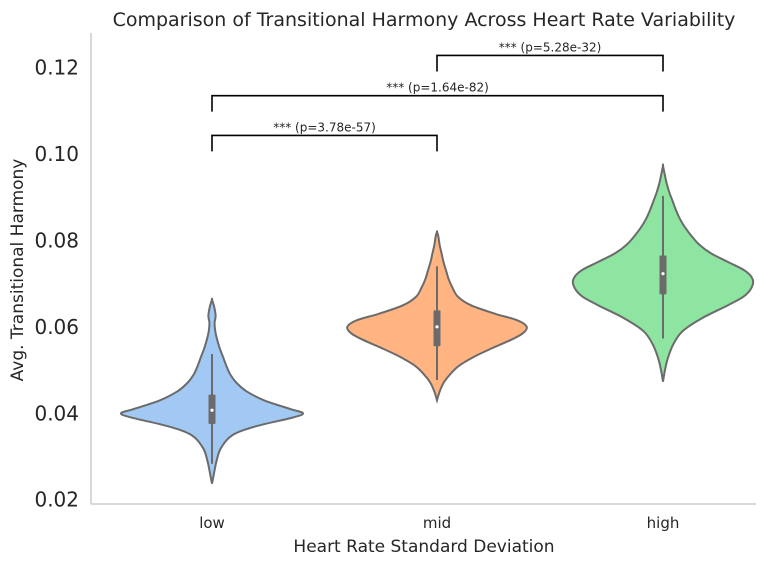 This screenshot has height=566, width=766. What do you see at coordinates (56, 413) in the screenshot?
I see `y-tick-label: 0.04` at bounding box center [56, 413].